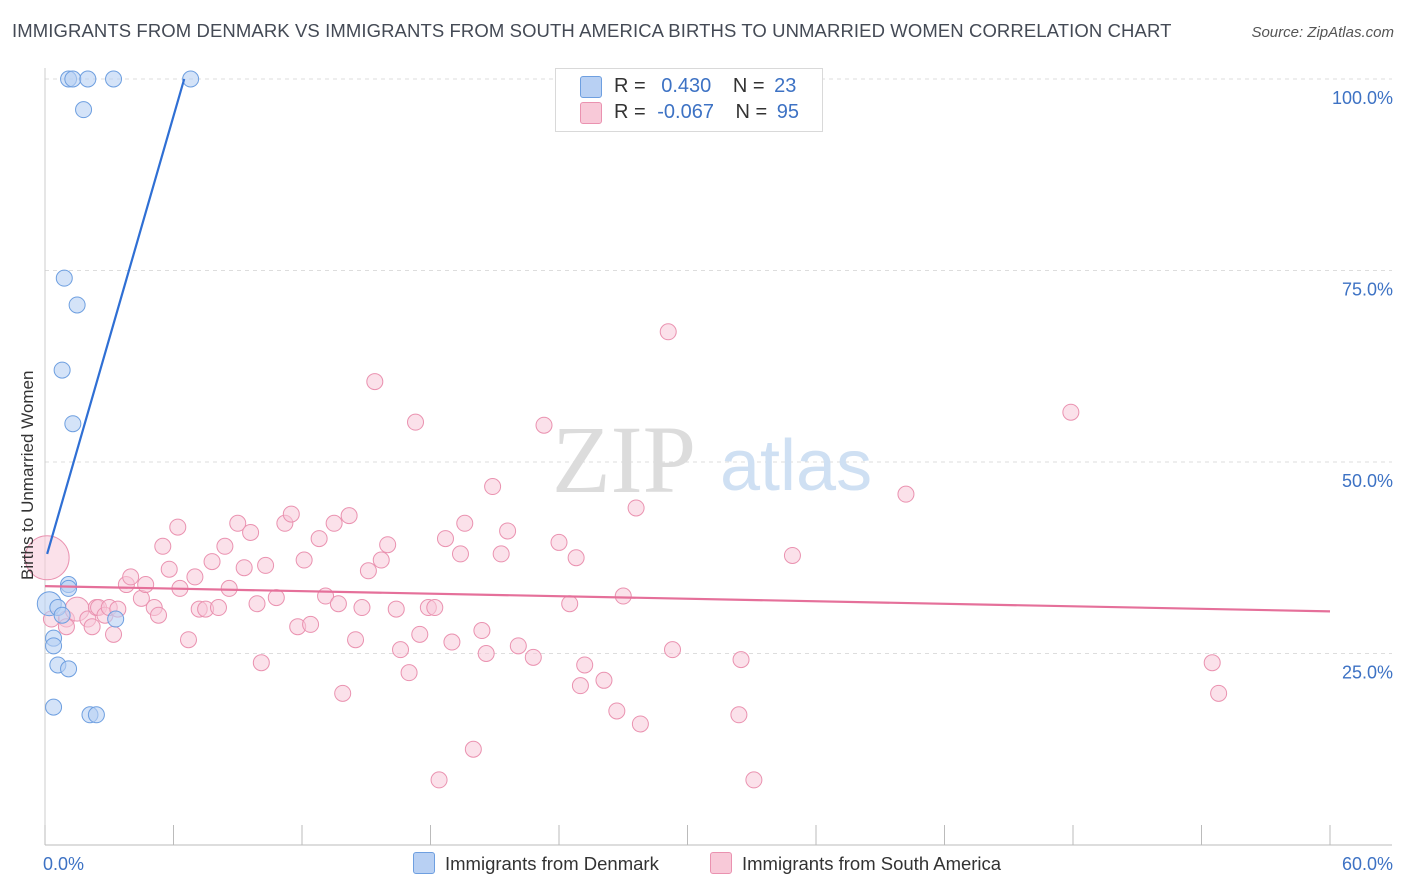  What do you see at coordinates (1367, 481) in the screenshot?
I see `y-tick-label: 50.0%` at bounding box center [1367, 481].